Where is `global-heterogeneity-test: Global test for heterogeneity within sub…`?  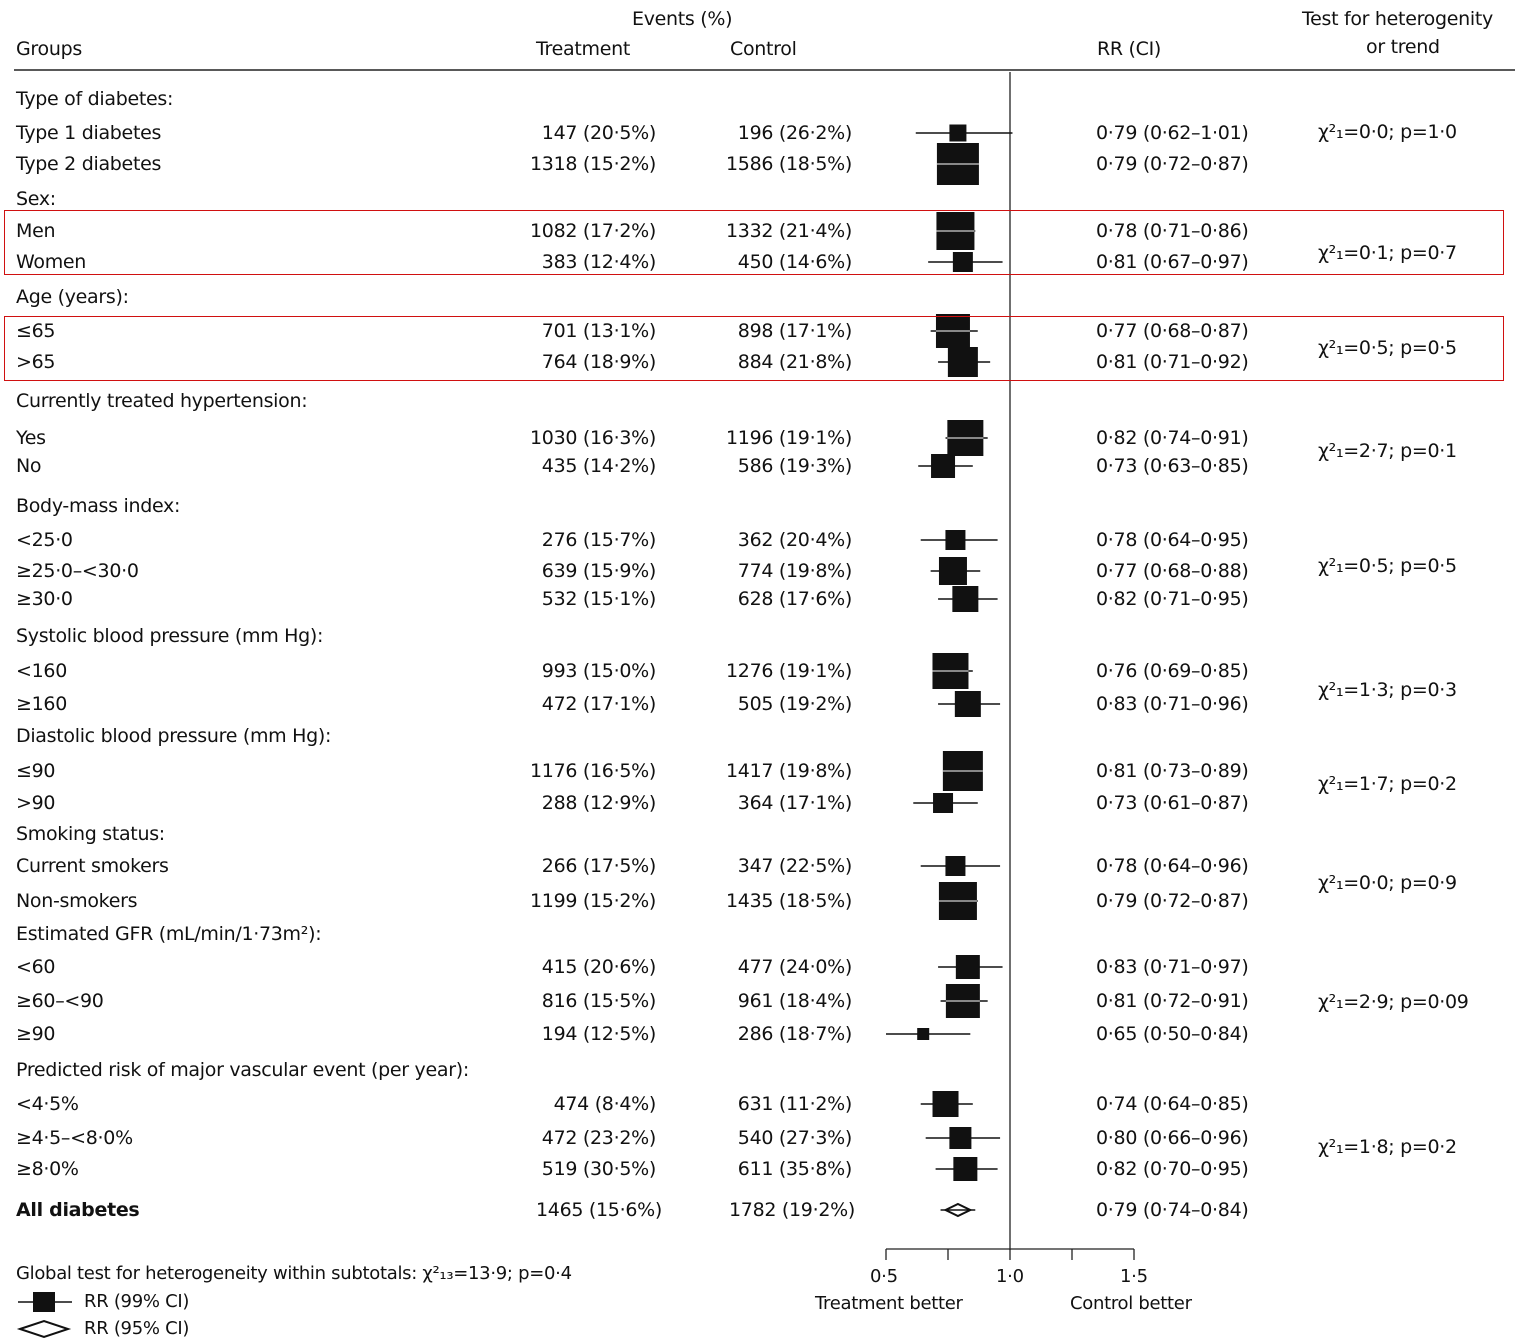 global-heterogeneity-test: Global test for heterogeneity within sub… is located at coordinates (294, 1273).